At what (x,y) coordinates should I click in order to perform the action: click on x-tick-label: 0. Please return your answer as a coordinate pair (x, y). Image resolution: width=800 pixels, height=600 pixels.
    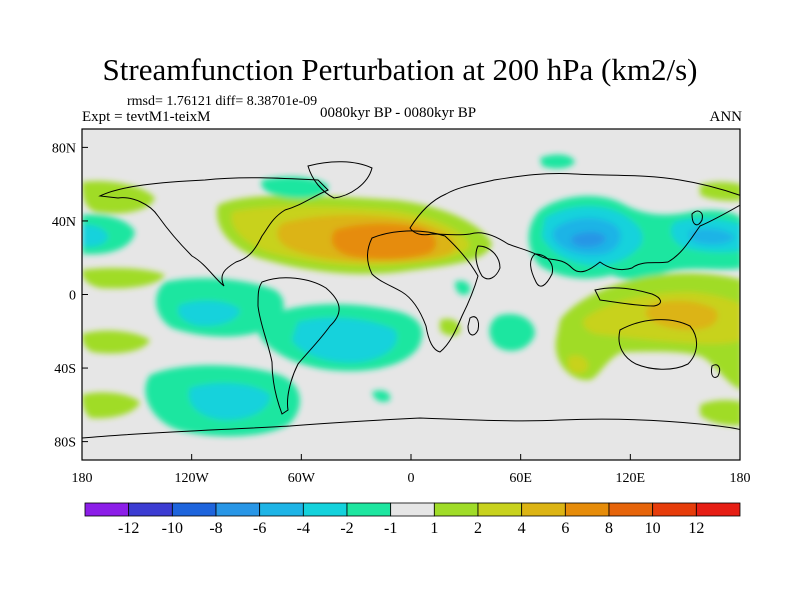
    Looking at the image, I should click on (411, 478).